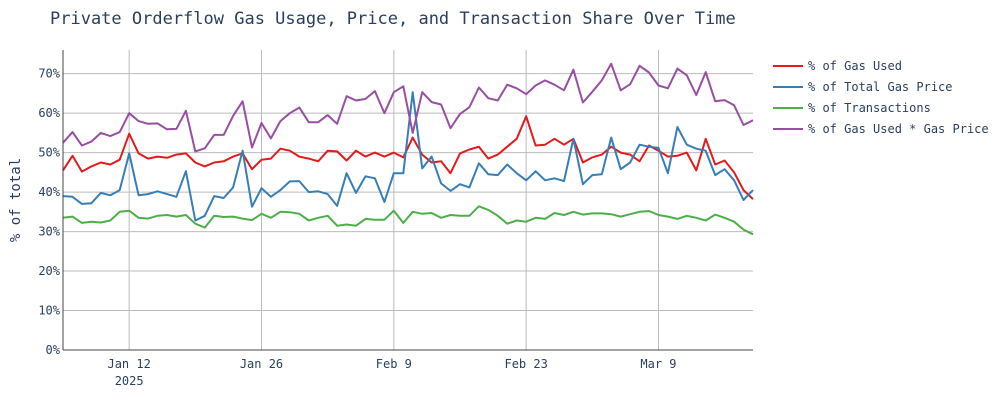 The width and height of the screenshot is (1000, 400). I want to click on x-tick-label: Jan 12, so click(128, 364).